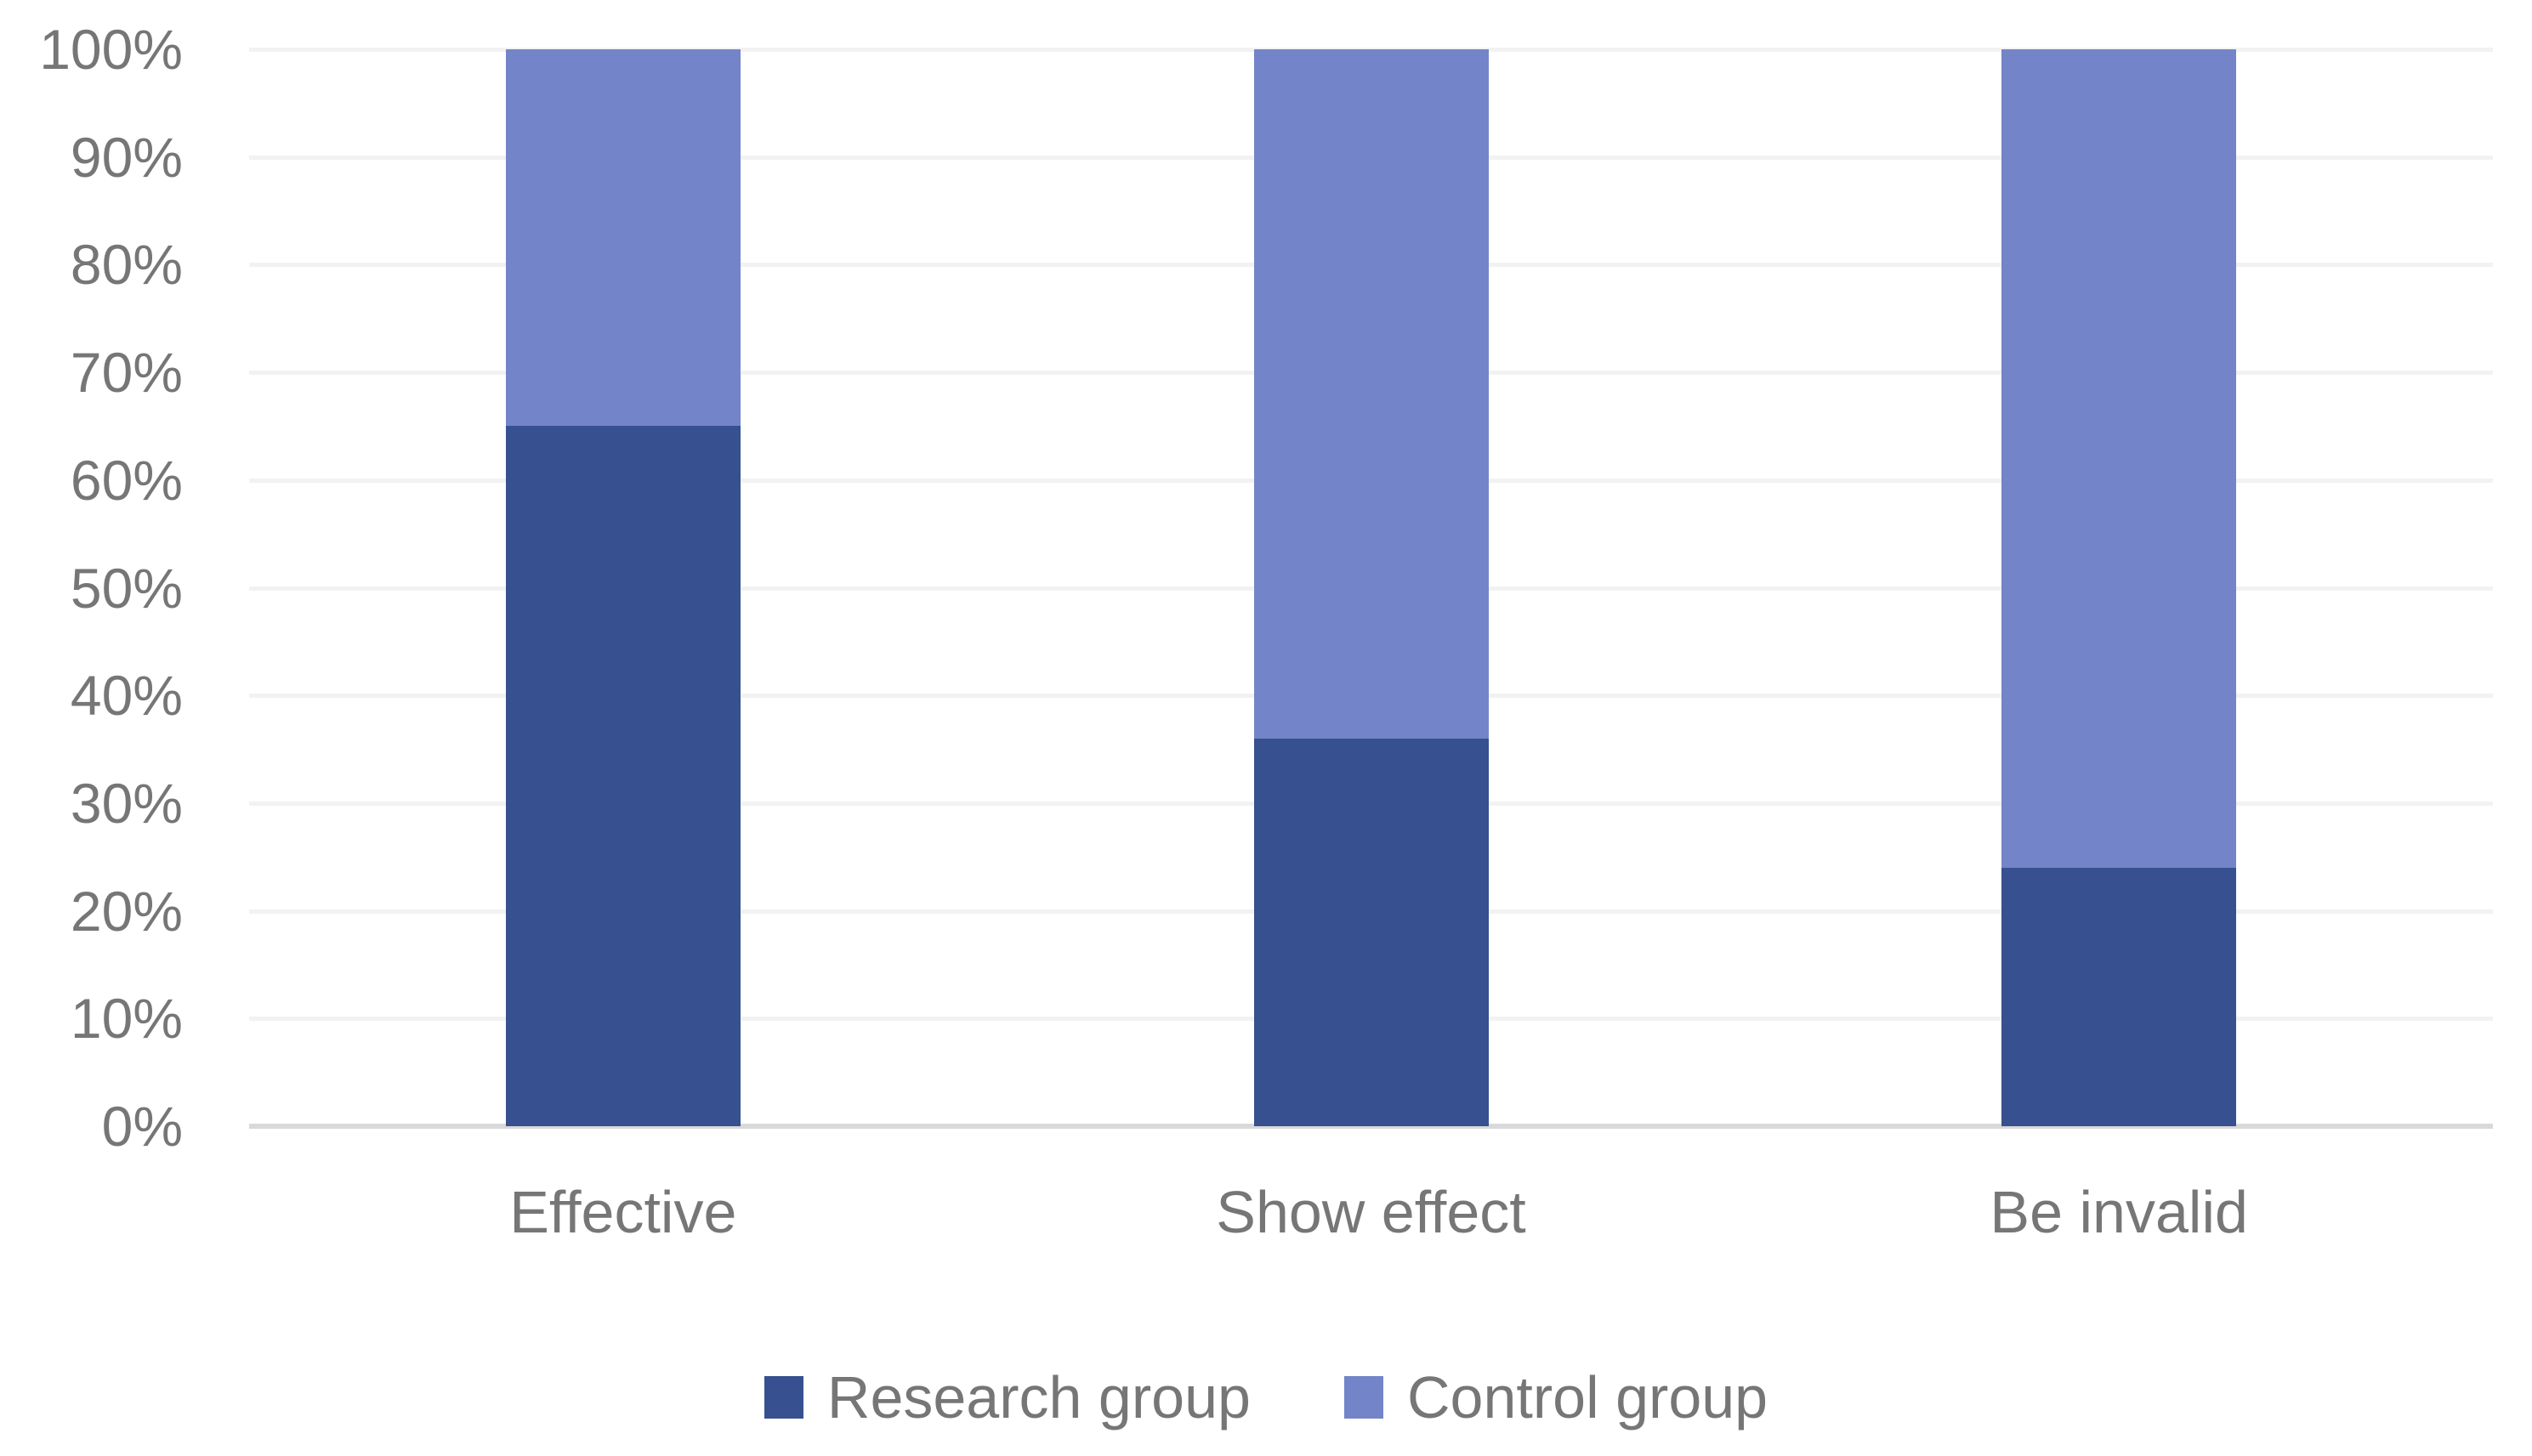 The height and width of the screenshot is (1456, 2532). I want to click on x-category-label-show-effect: Show effect, so click(1371, 1212).